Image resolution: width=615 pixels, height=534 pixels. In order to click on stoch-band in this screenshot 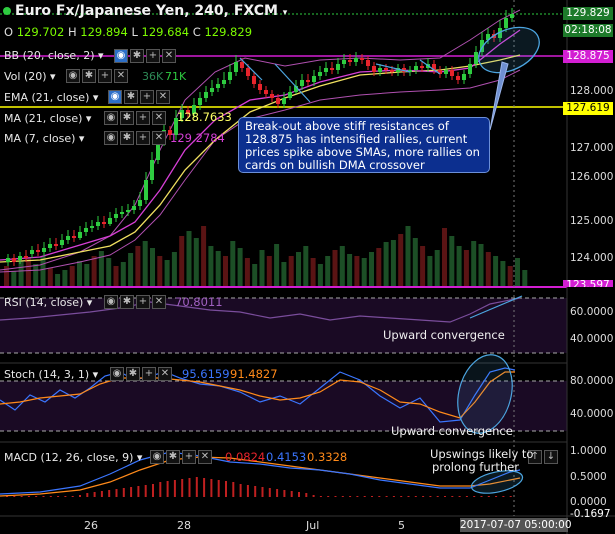, I will do `click(283, 406)`.